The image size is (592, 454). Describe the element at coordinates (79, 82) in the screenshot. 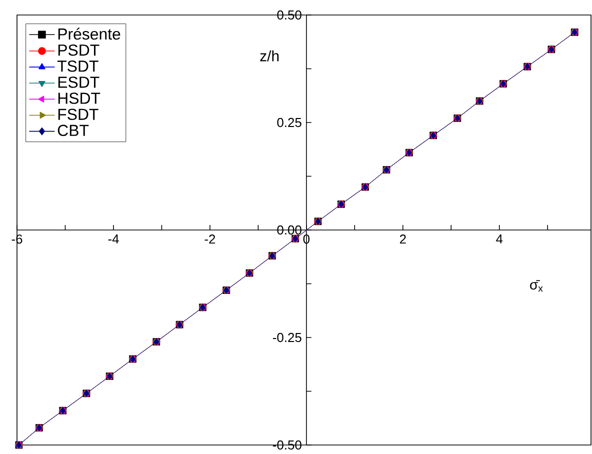

I see `legend-label: ESDT` at that location.